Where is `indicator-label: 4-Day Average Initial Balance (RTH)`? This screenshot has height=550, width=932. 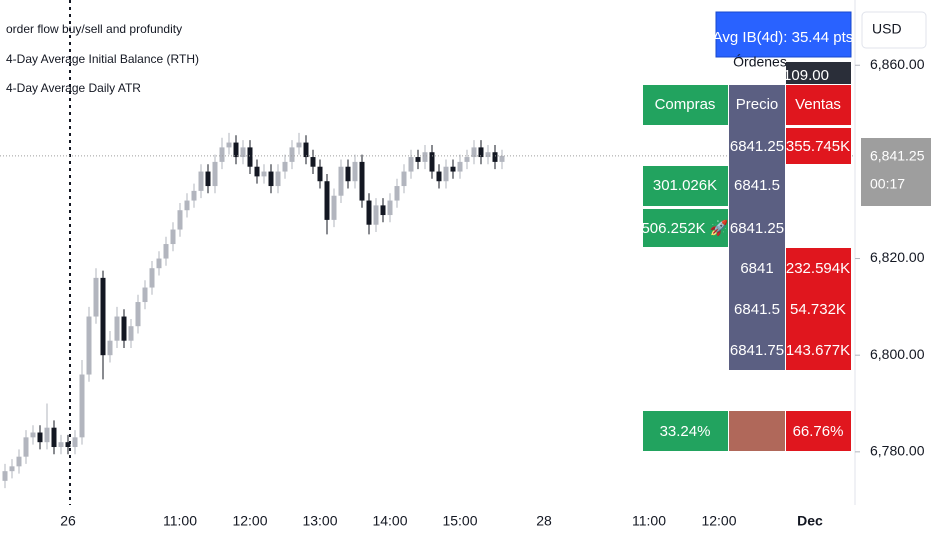
indicator-label: 4-Day Average Initial Balance (RTH) is located at coordinates (102, 59).